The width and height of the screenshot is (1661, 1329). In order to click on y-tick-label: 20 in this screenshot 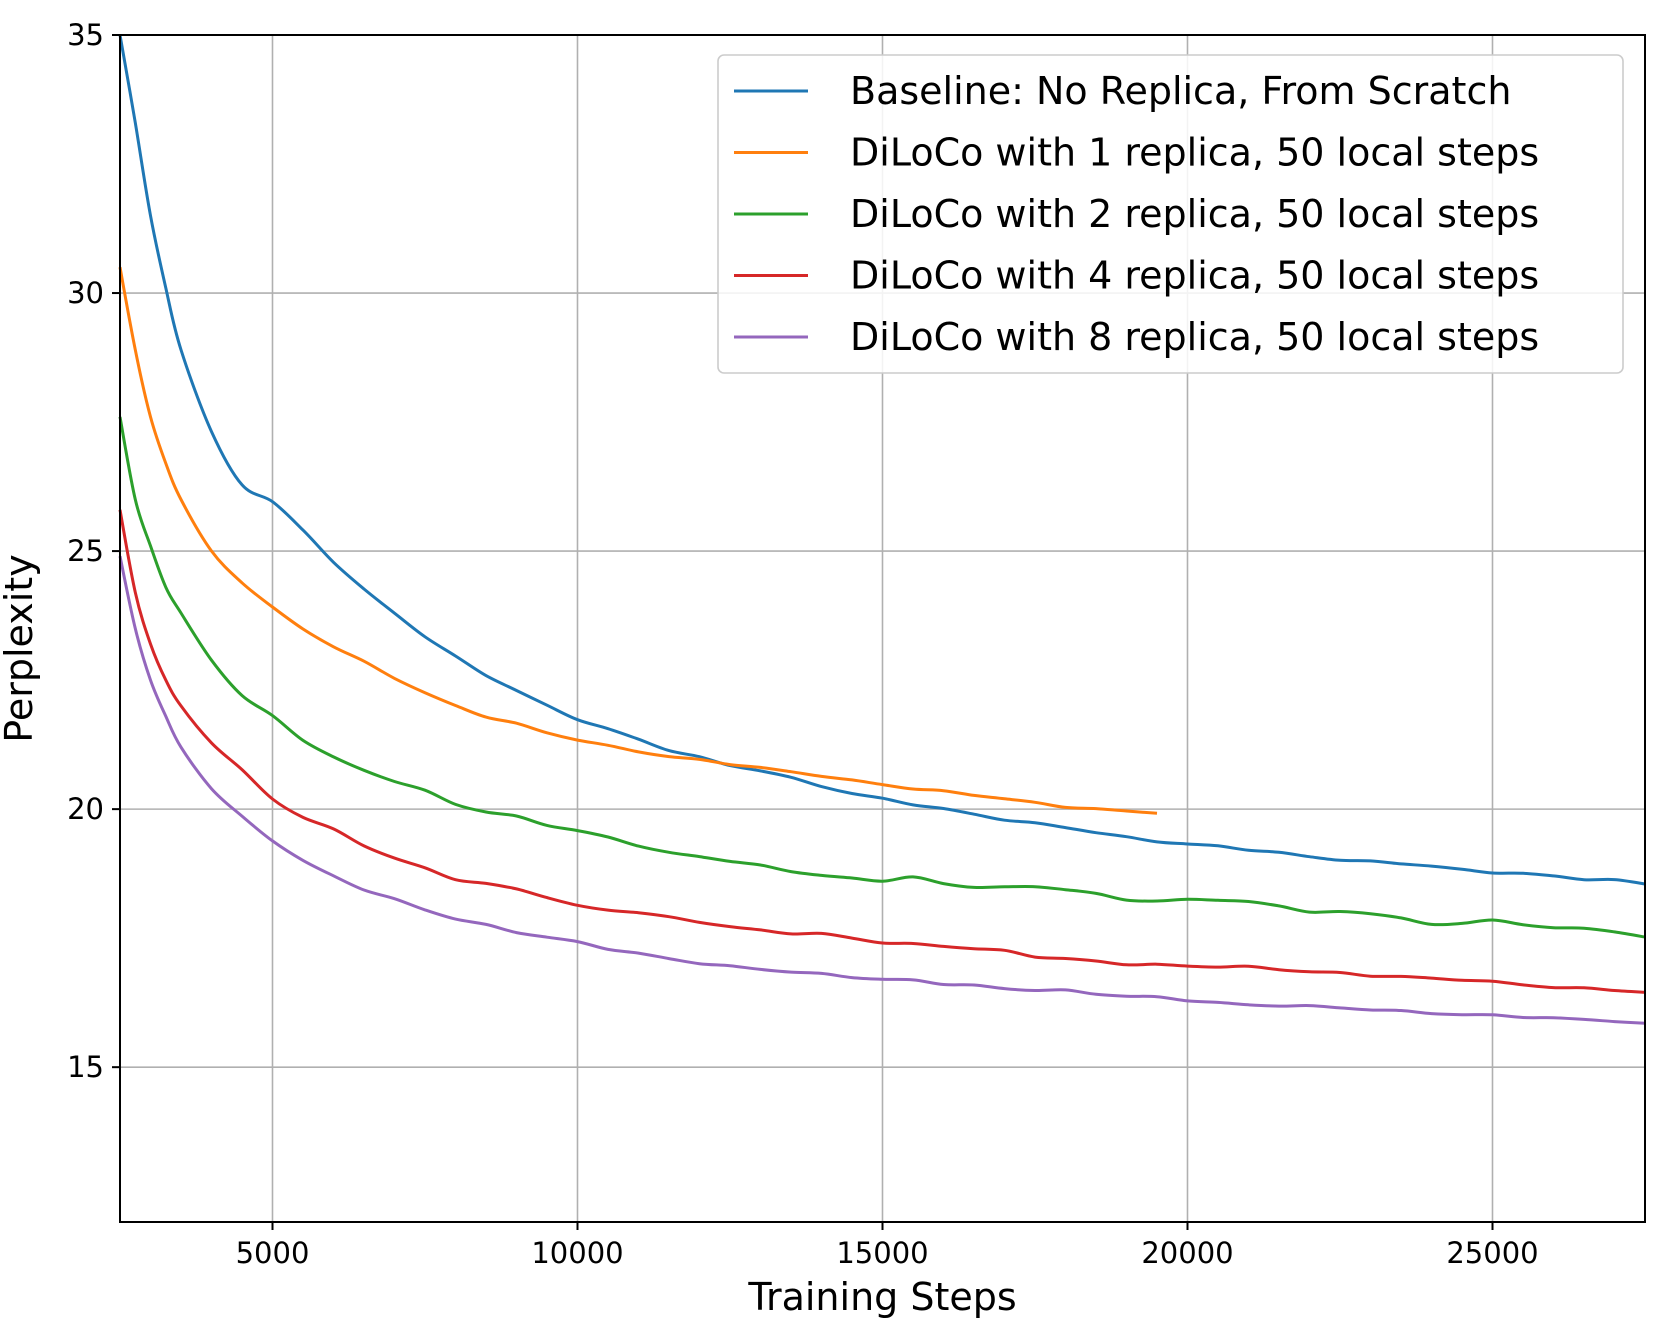, I will do `click(85, 809)`.